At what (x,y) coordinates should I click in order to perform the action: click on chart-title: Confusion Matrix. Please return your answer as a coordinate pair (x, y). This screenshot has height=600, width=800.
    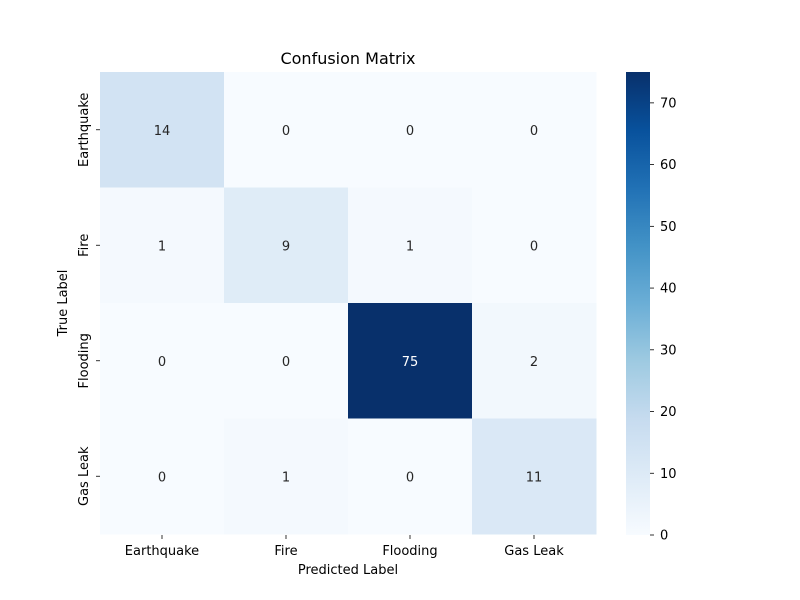
    Looking at the image, I should click on (347, 58).